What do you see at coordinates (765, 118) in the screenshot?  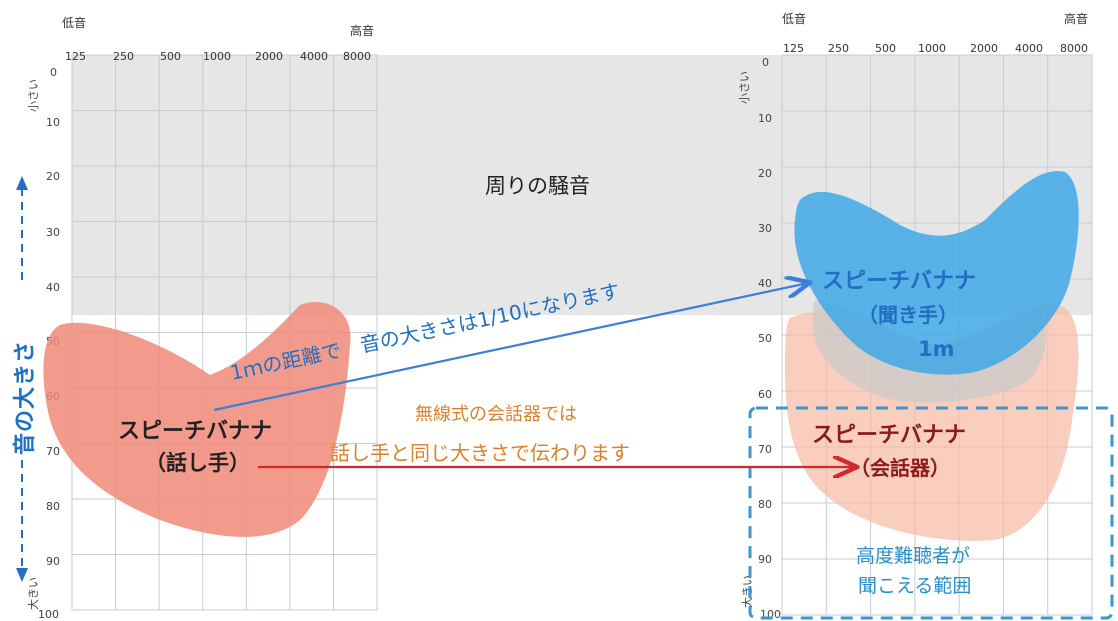 I see `right-db-10: 10` at bounding box center [765, 118].